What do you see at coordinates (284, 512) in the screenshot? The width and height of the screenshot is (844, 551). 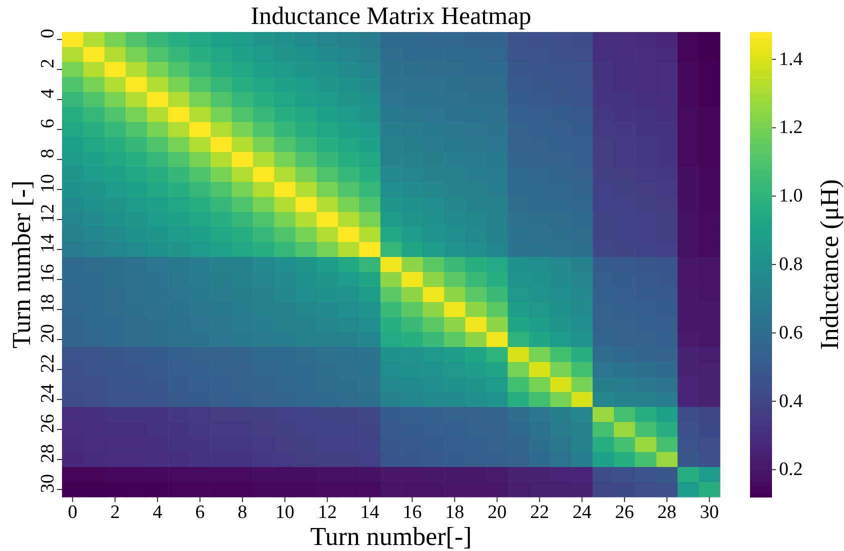 I see `x-tick-label: 10` at bounding box center [284, 512].